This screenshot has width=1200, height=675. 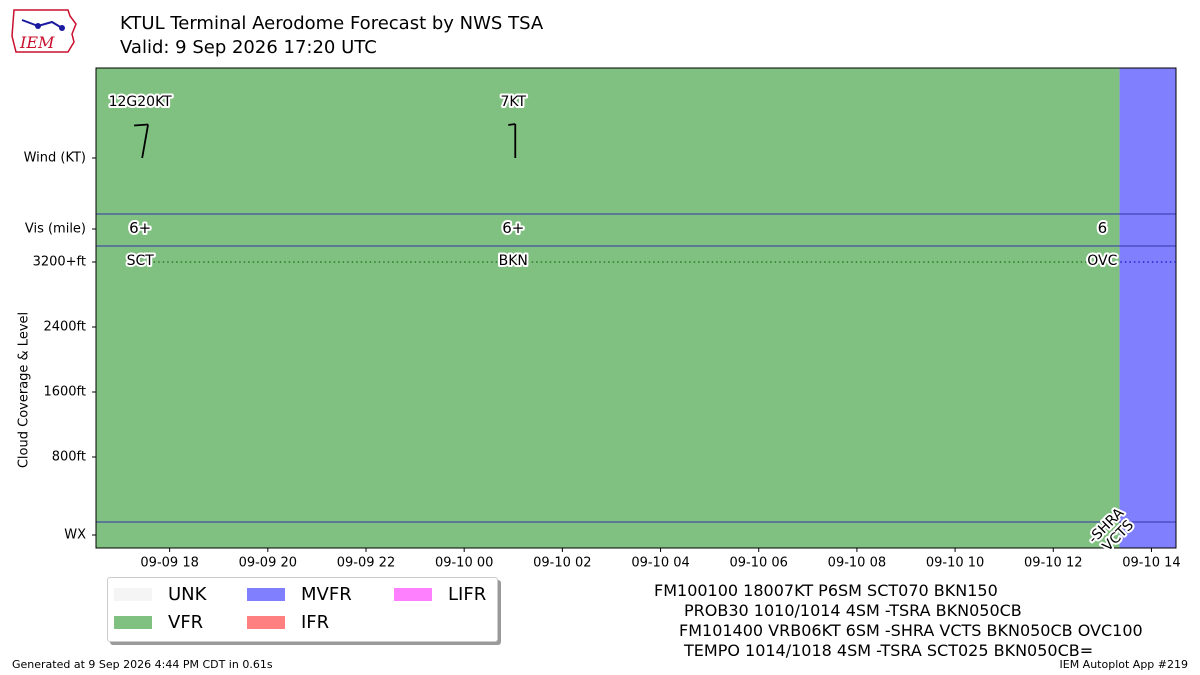 What do you see at coordinates (141, 261) in the screenshot?
I see `cloud-label-0: SCT` at bounding box center [141, 261].